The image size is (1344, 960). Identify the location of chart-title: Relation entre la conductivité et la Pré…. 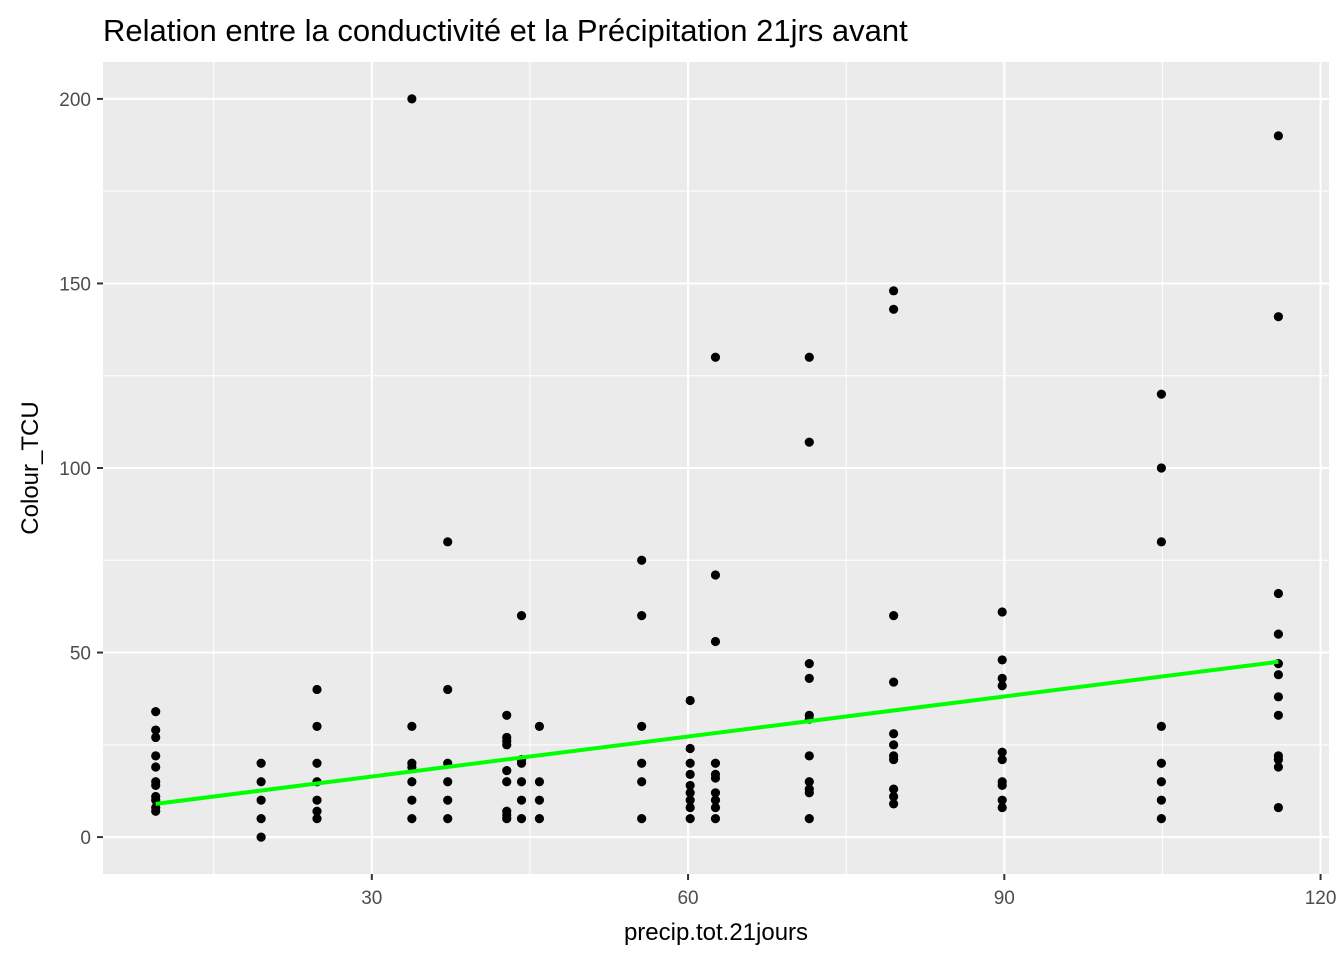
(505, 30).